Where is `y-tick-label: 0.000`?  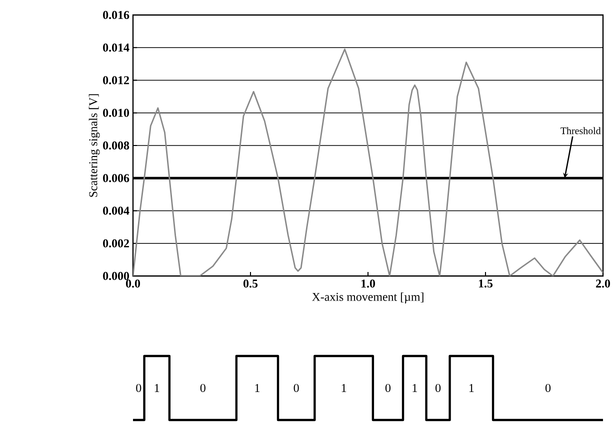
y-tick-label: 0.000 is located at coordinates (116, 276).